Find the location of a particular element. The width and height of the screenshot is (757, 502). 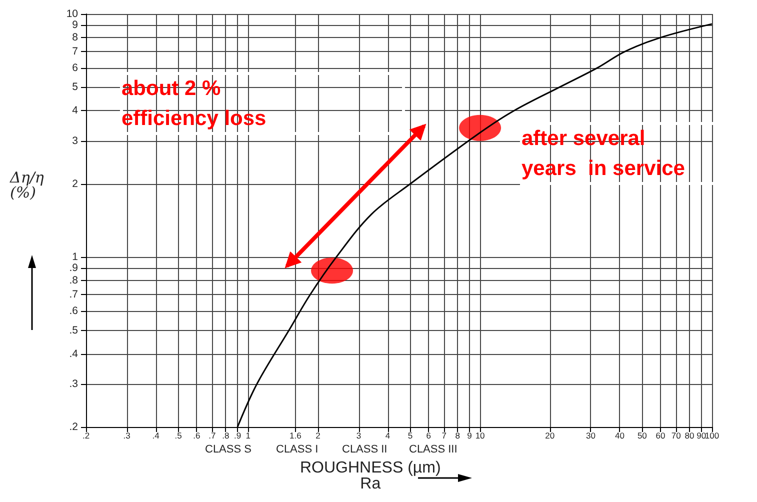

y-tick-label: .8 is located at coordinates (73, 280).